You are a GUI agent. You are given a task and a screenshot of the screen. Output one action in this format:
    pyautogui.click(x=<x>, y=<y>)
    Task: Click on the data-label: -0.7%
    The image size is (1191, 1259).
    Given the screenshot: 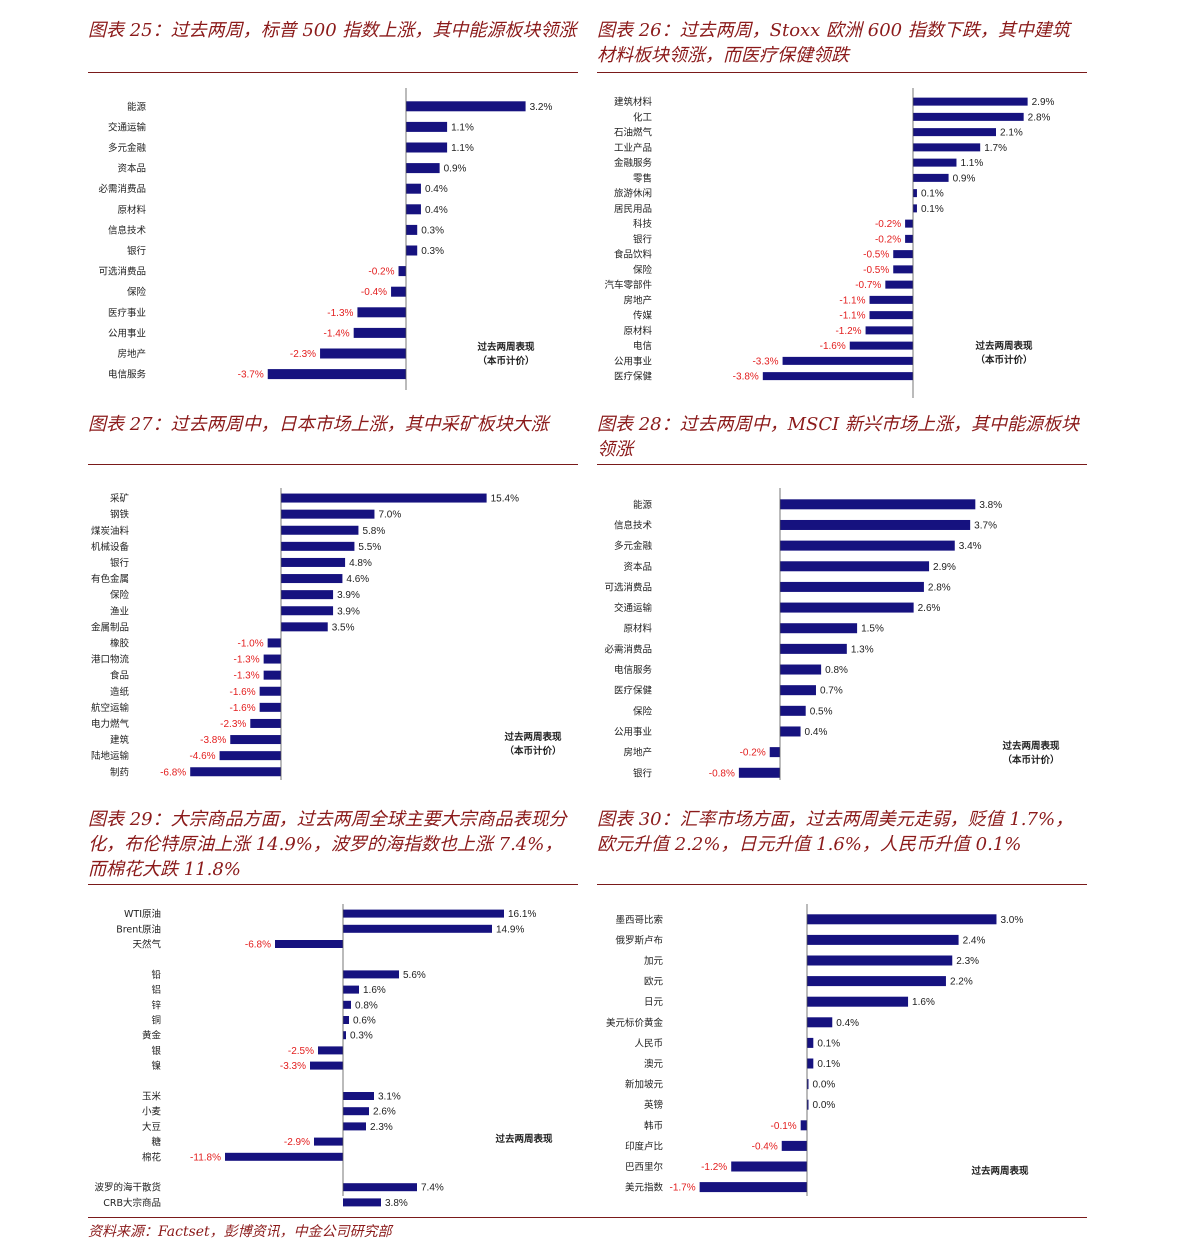 What is the action you would take?
    pyautogui.click(x=868, y=285)
    